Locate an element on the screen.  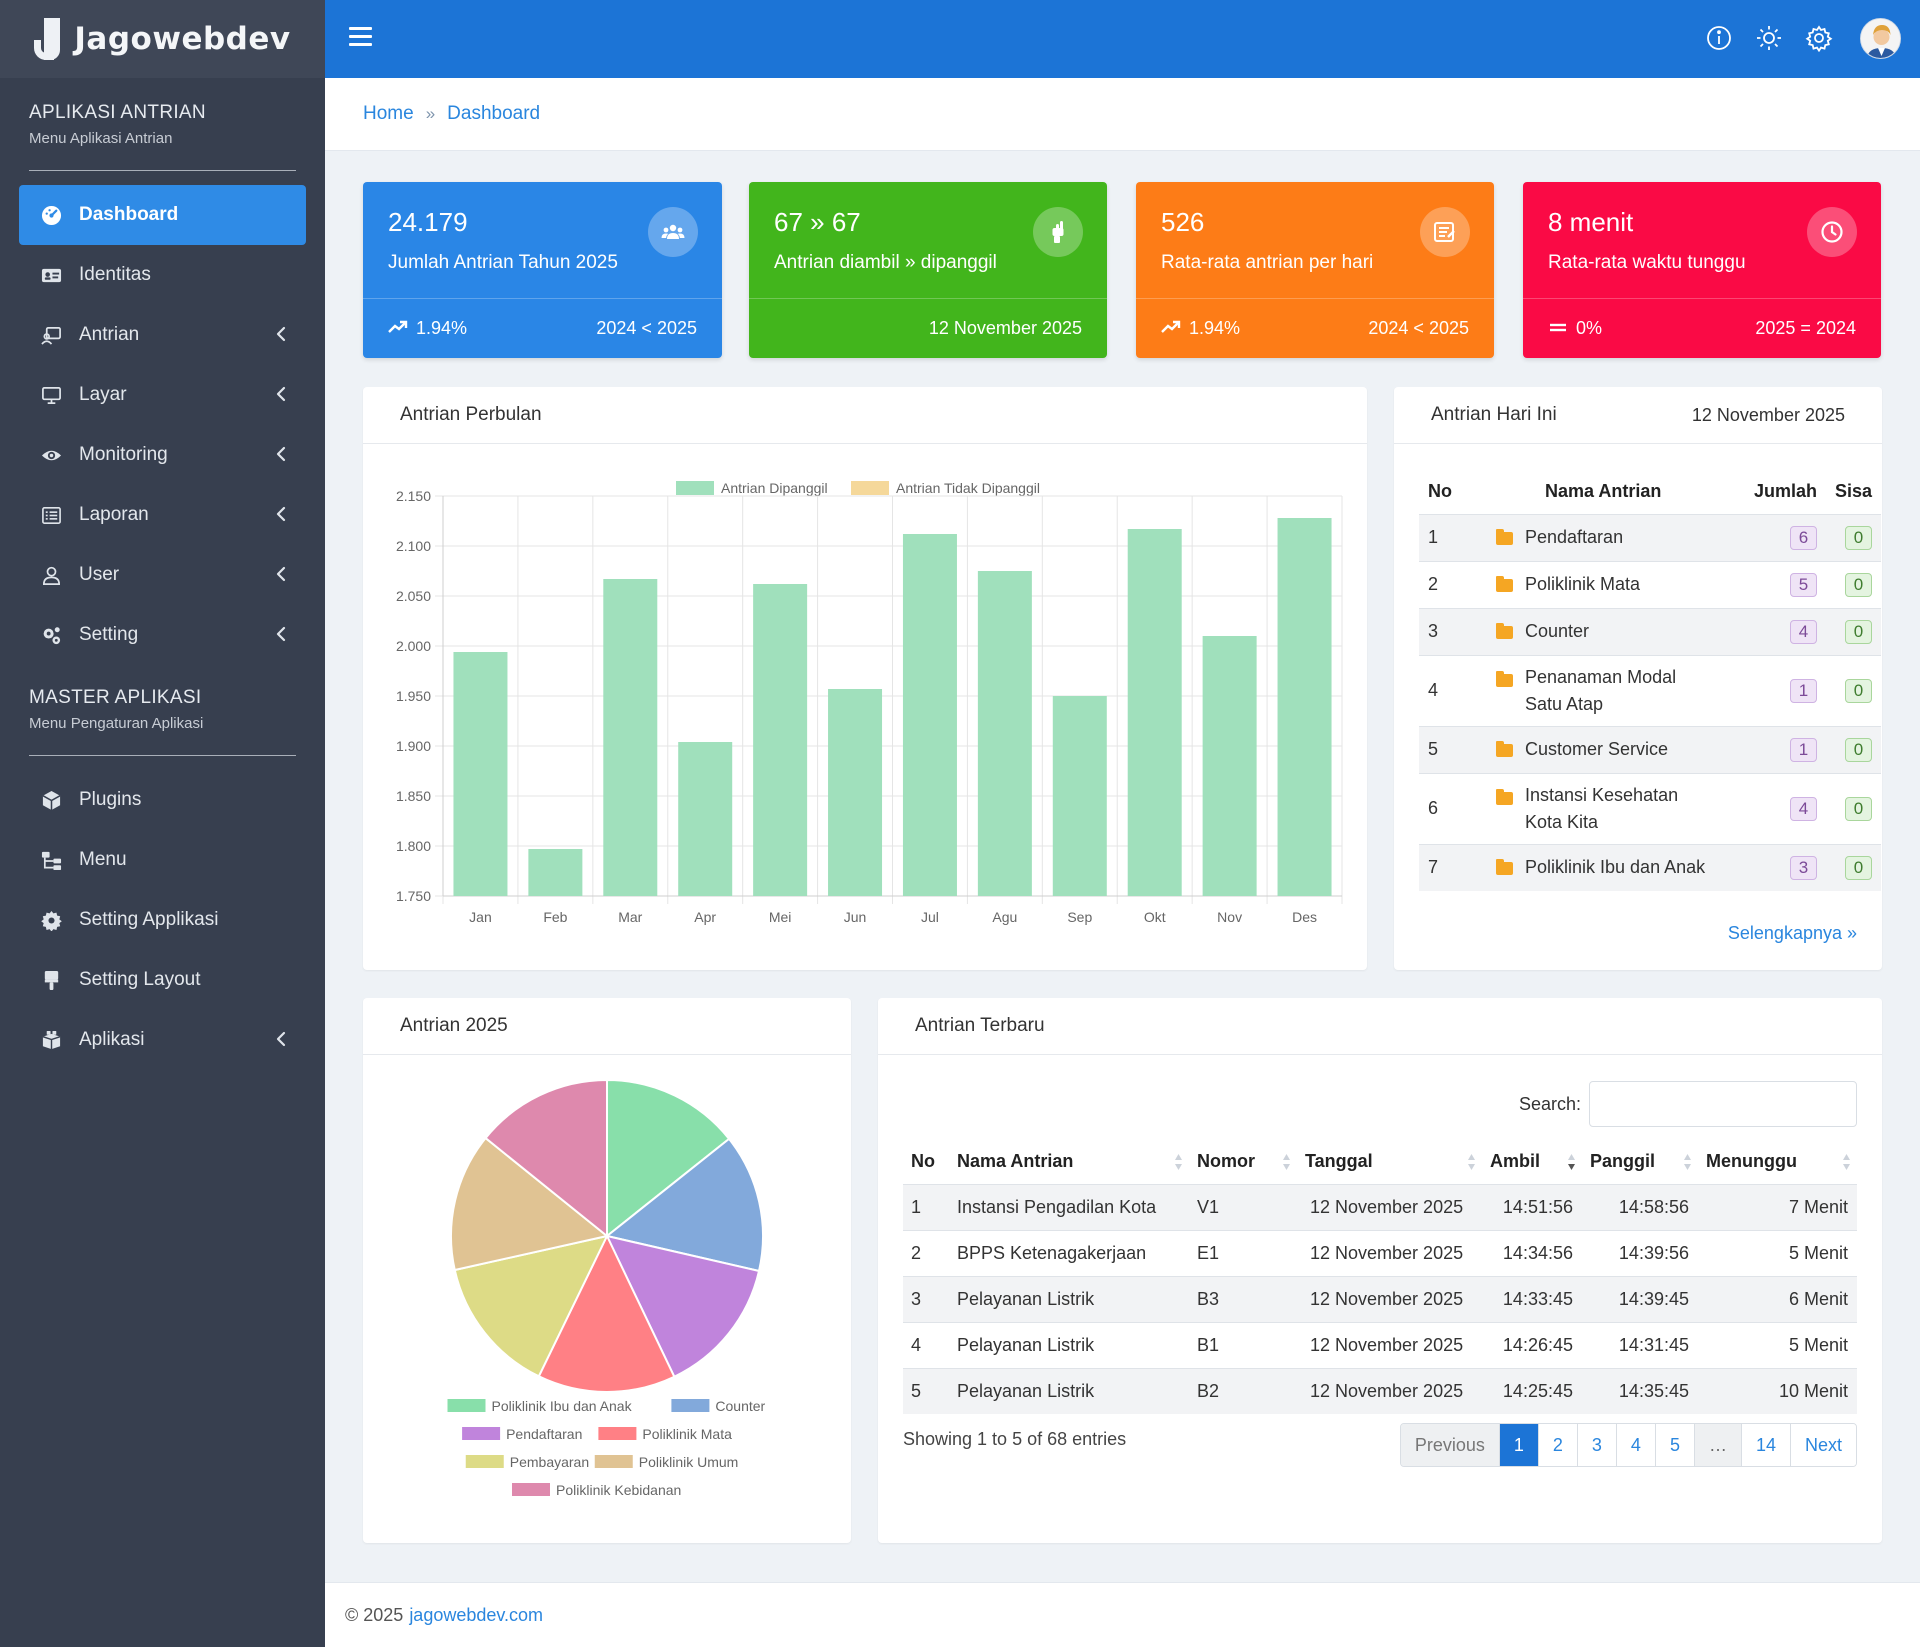
col-header-ambil: Ambil is located at coordinates (1532, 1162).